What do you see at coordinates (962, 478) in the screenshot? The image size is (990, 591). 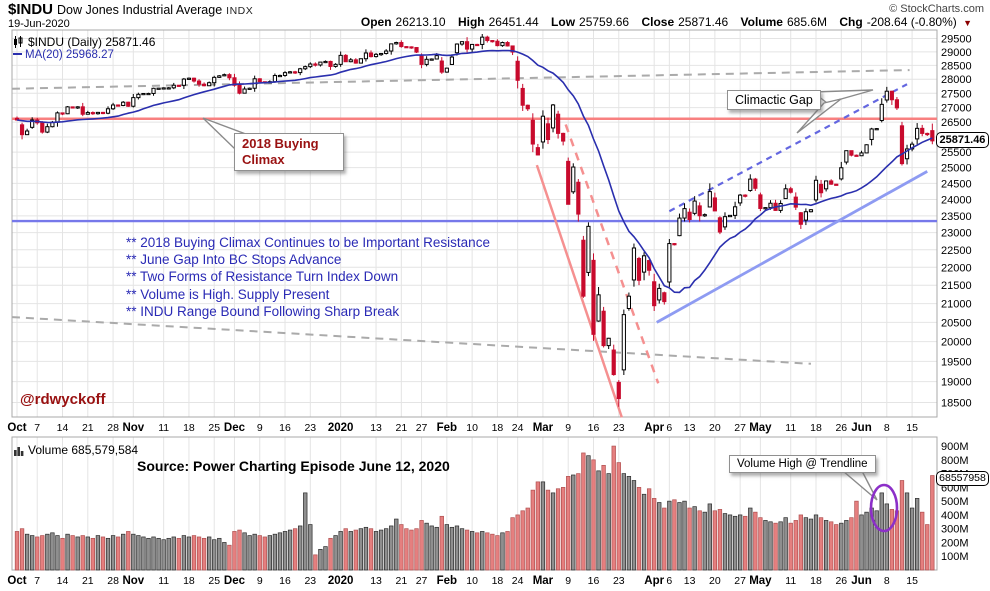 I see `last-volume-axis-box: 68557958` at bounding box center [962, 478].